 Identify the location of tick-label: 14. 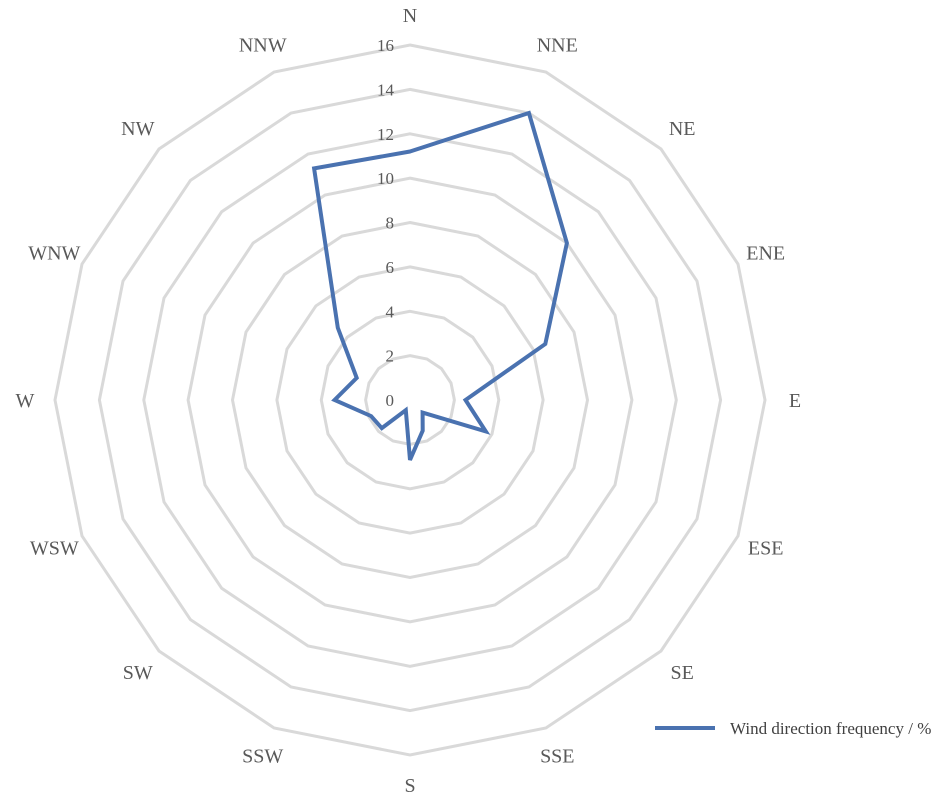
(386, 89).